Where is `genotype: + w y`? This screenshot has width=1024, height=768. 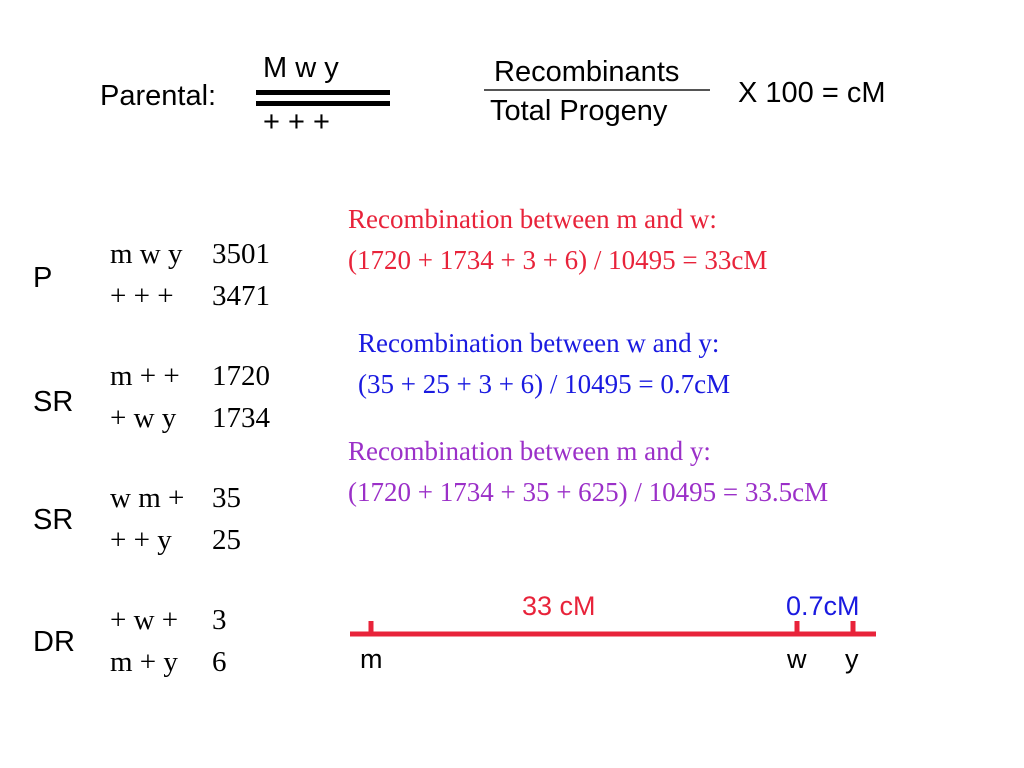 genotype: + w y is located at coordinates (143, 418).